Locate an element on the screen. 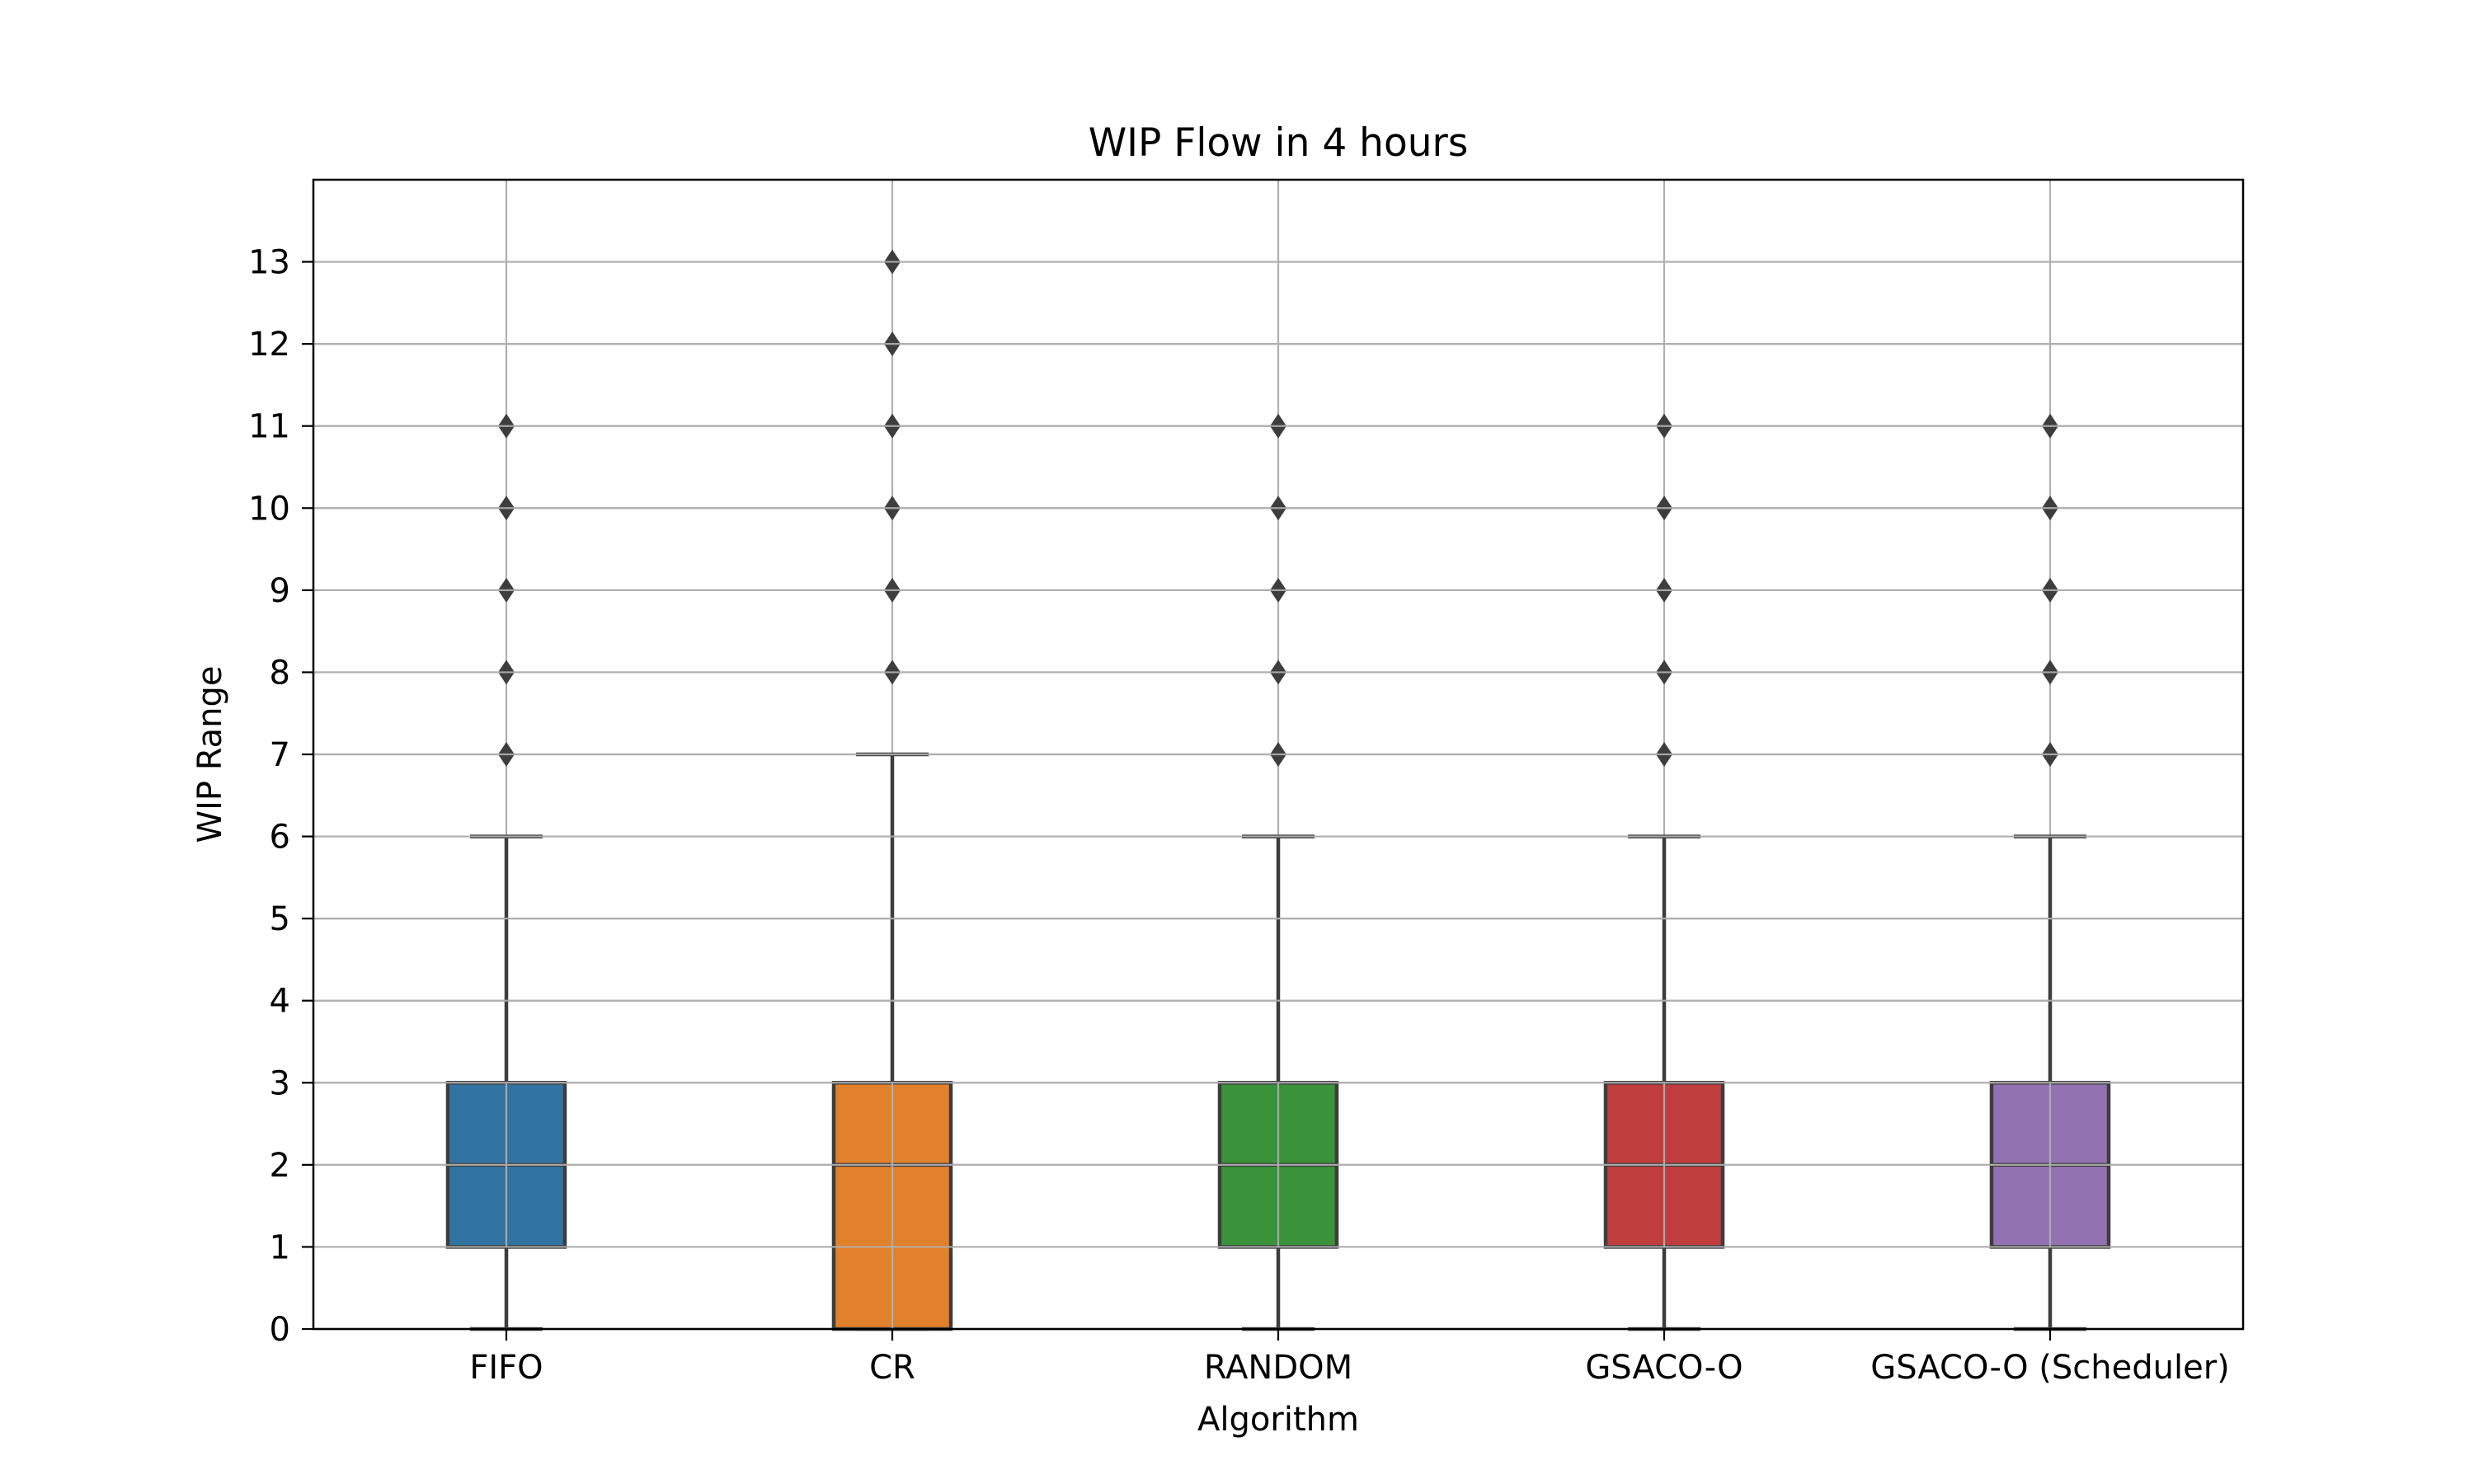  y-tick-label: 9 is located at coordinates (280, 591).